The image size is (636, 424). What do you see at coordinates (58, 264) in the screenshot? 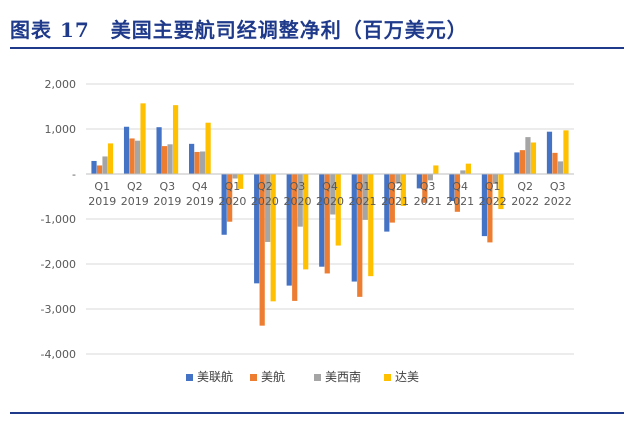
I see `y-tick-label: -2,000` at bounding box center [58, 264].